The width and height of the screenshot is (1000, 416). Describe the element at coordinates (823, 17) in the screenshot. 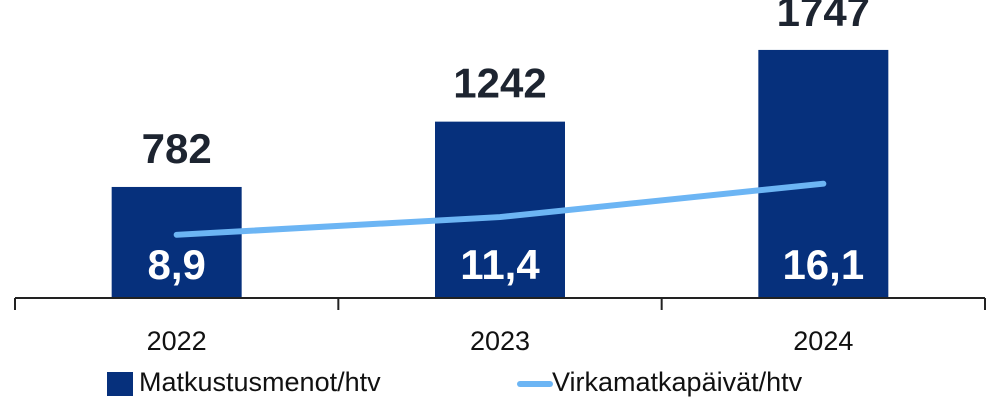

I see `bar-value-label: 1747` at that location.